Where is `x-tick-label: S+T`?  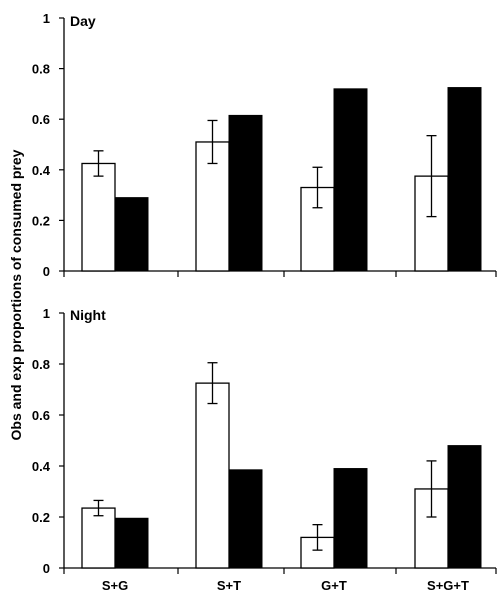
x-tick-label: S+T is located at coordinates (229, 585).